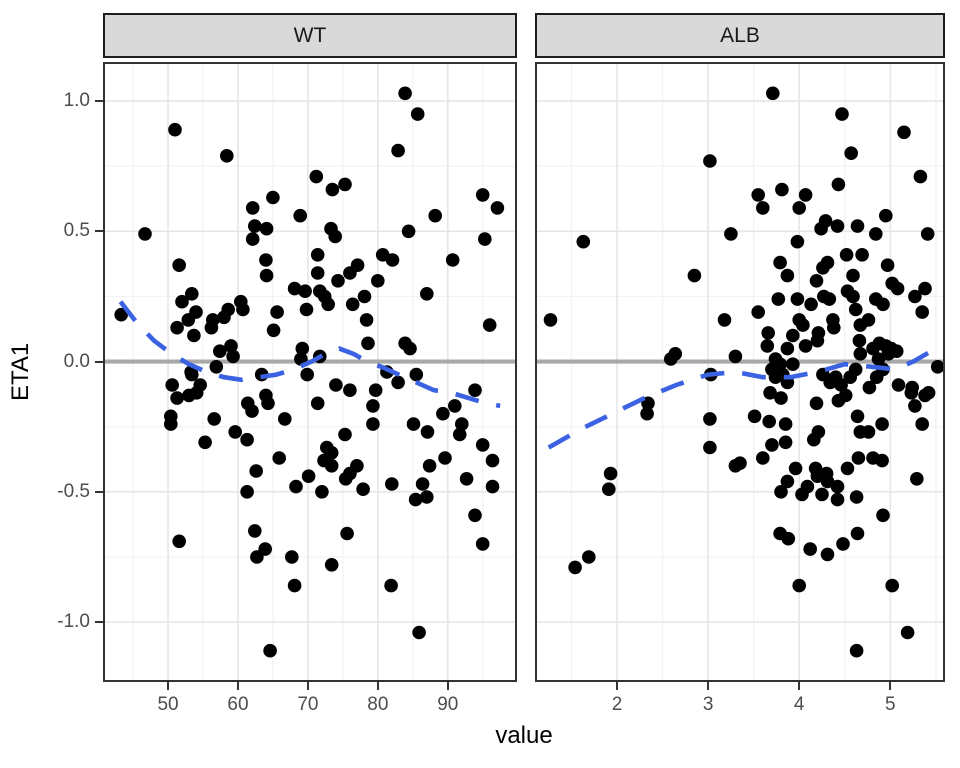 The image size is (960, 768). What do you see at coordinates (76, 361) in the screenshot?
I see `y-tick-label: 0.0` at bounding box center [76, 361].